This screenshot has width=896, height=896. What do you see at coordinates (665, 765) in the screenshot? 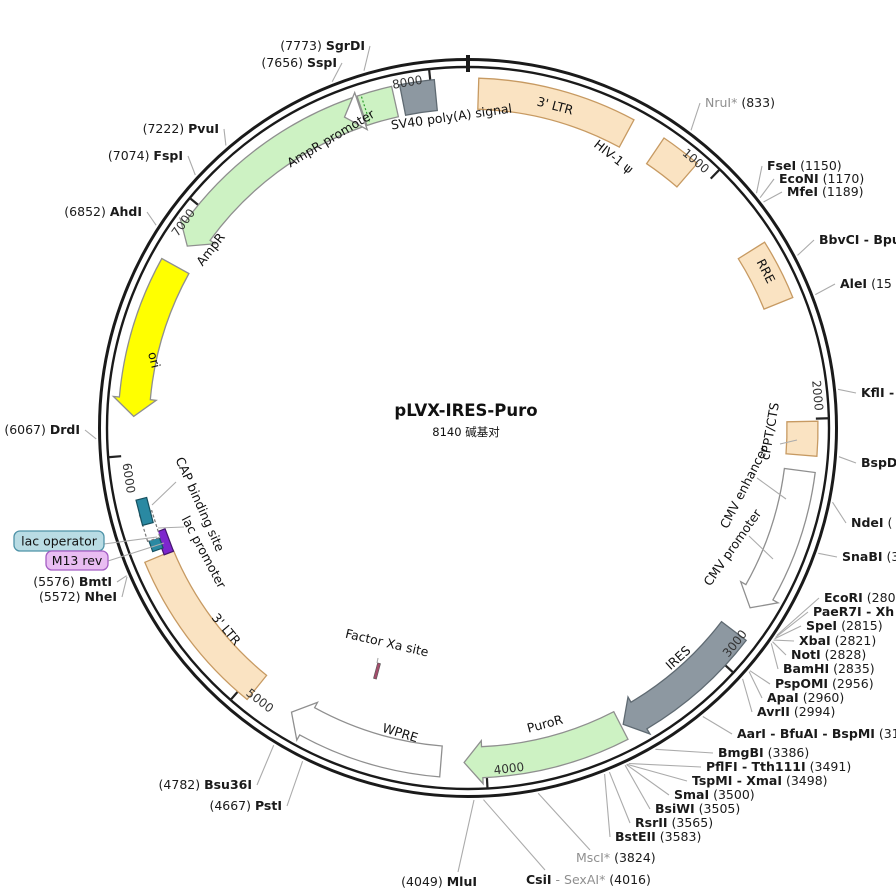
I see `enzyme-leader-pflfi-tth111i` at bounding box center [665, 765].